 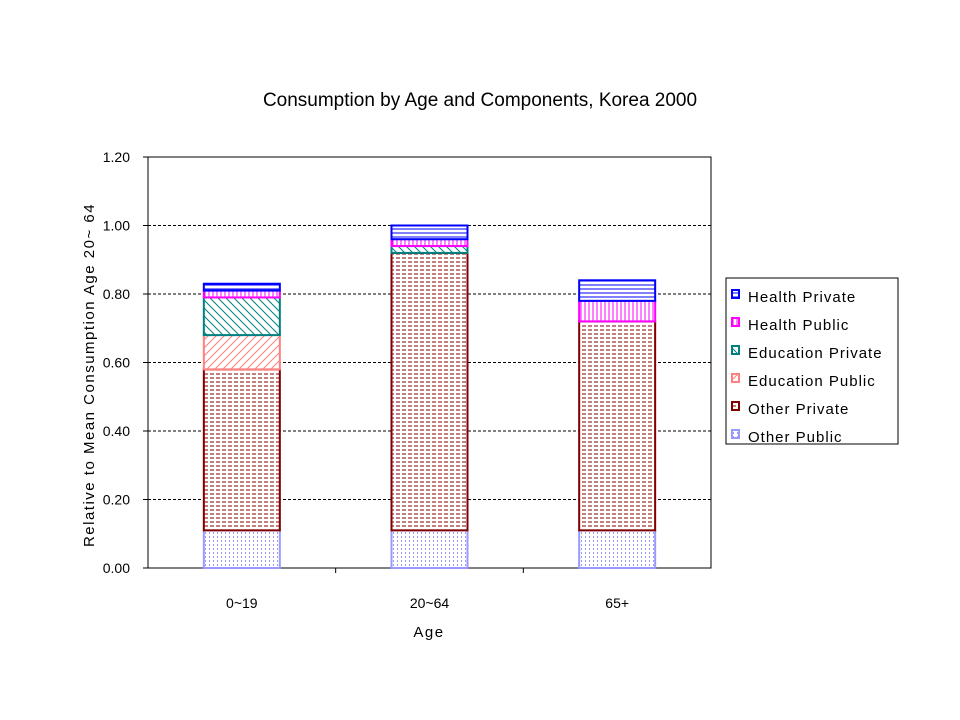 What do you see at coordinates (116, 500) in the screenshot?
I see `y-tick-label: 0.20` at bounding box center [116, 500].